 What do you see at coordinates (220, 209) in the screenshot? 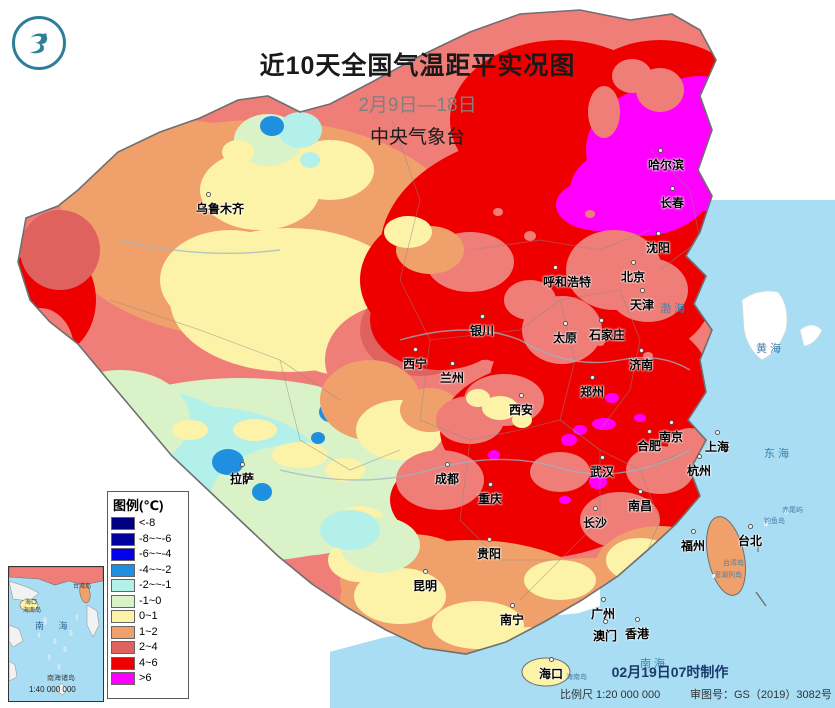
I see `city-label: 乌鲁木齐` at bounding box center [220, 209].